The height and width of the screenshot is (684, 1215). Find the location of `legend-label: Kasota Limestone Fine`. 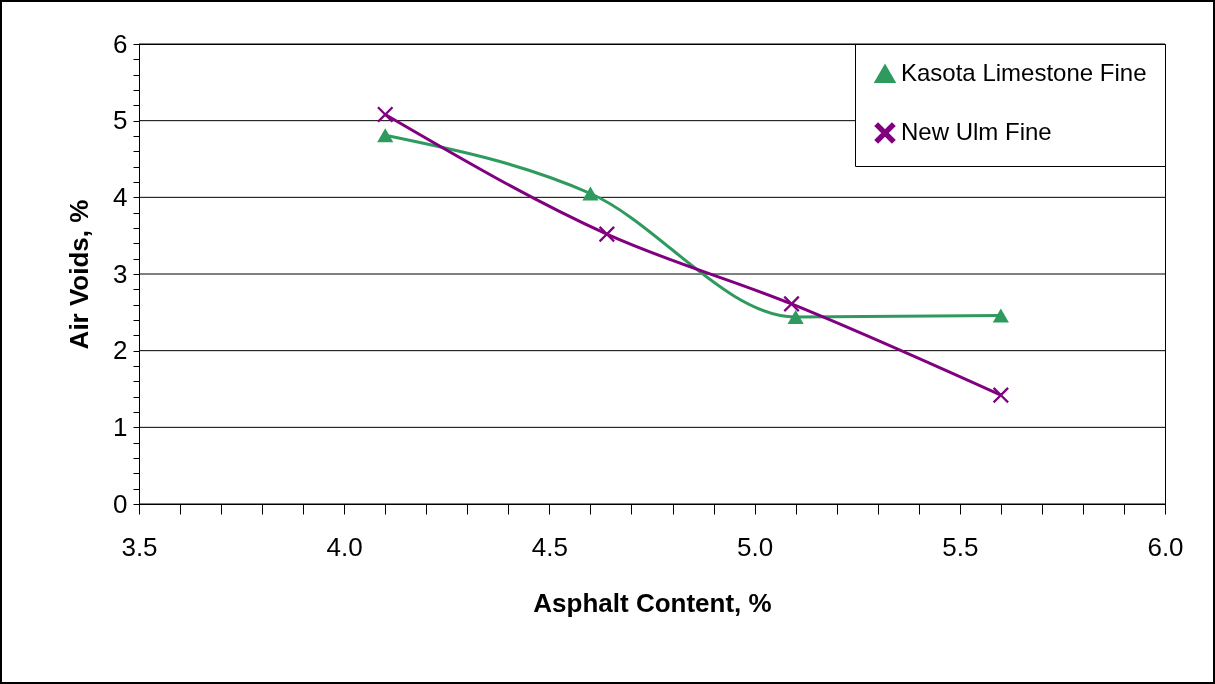

legend-label: Kasota Limestone Fine is located at coordinates (1024, 72).